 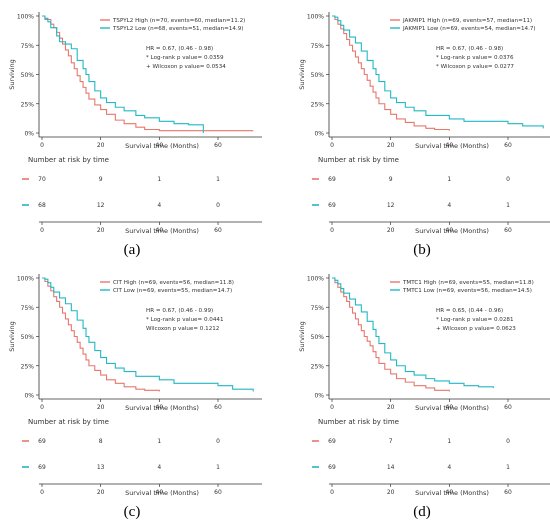 I want to click on stats-annotation: * Log-rank p value= 0.0376, so click(x=475, y=58).